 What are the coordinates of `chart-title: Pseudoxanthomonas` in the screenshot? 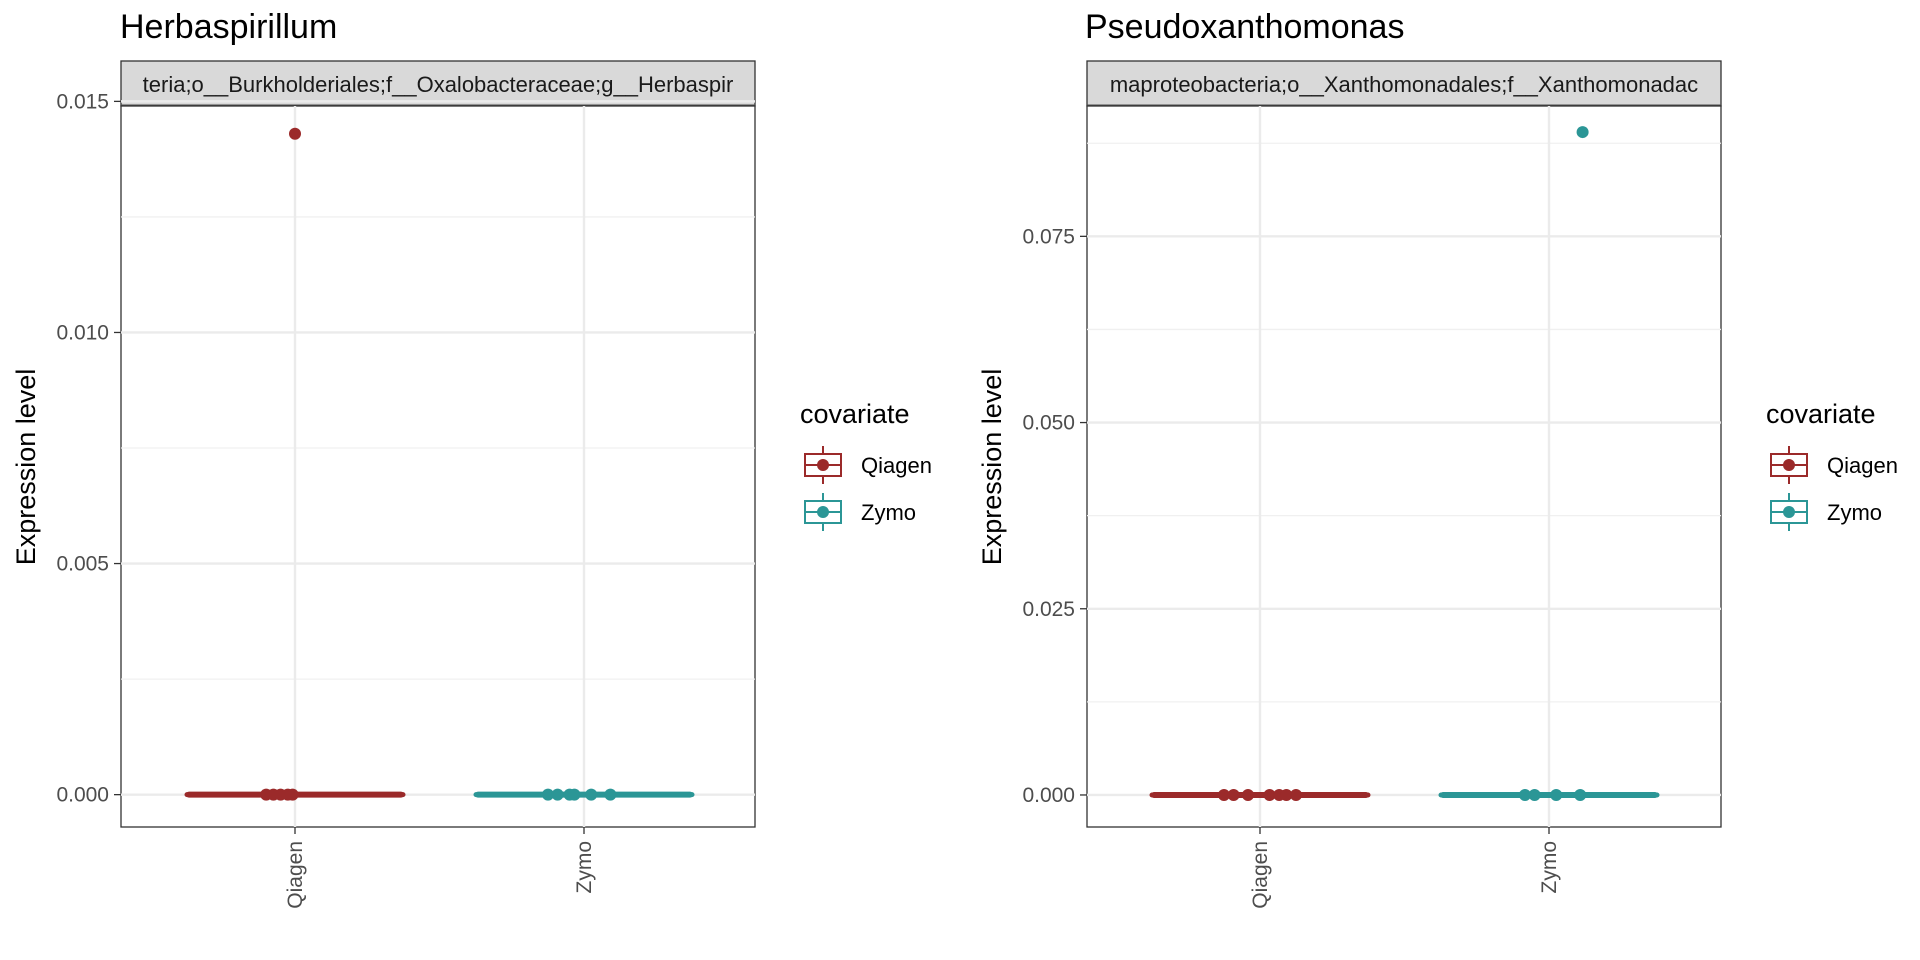 It's located at (1244, 27).